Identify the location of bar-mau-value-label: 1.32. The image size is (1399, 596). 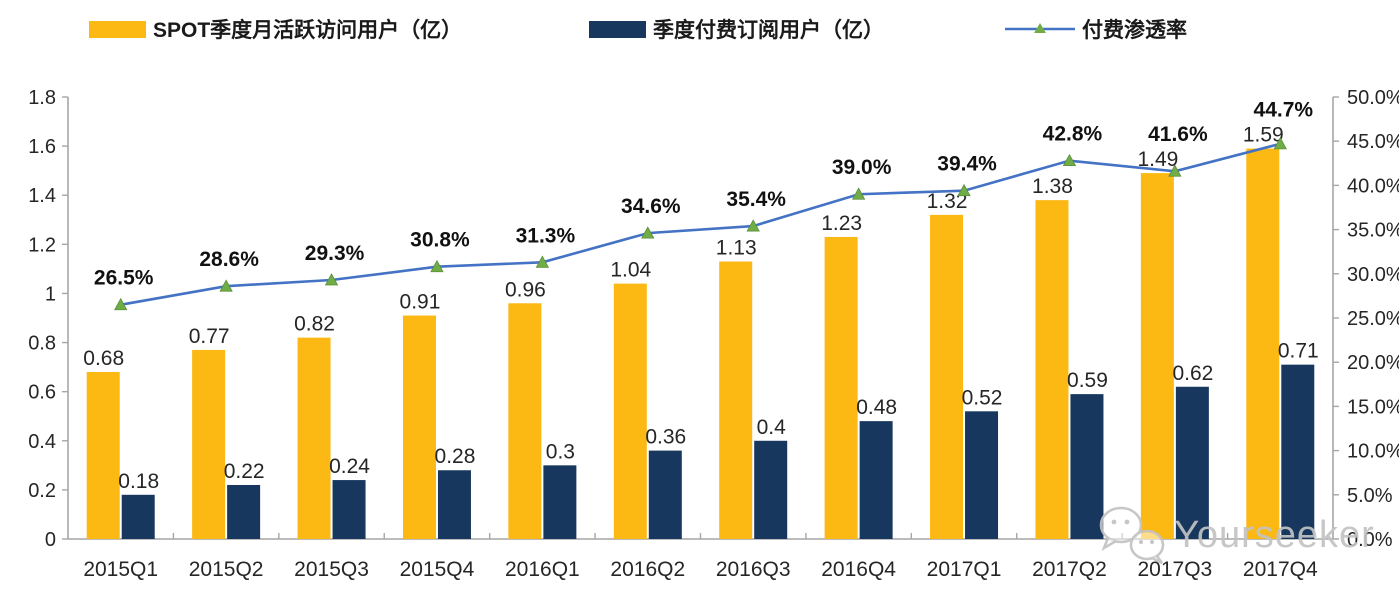
(947, 201).